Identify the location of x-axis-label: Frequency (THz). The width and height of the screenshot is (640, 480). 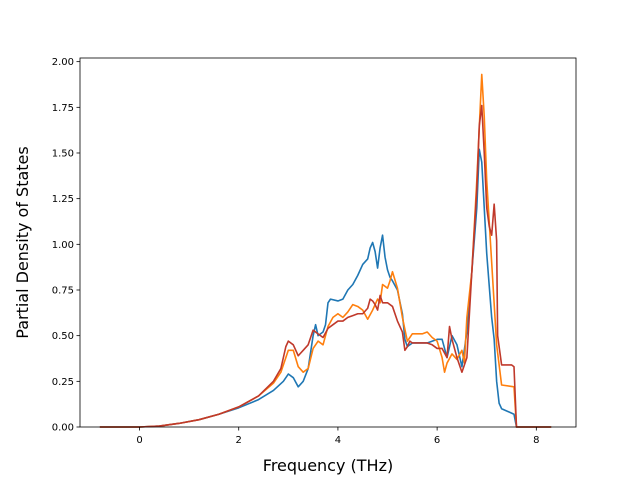
(328, 465).